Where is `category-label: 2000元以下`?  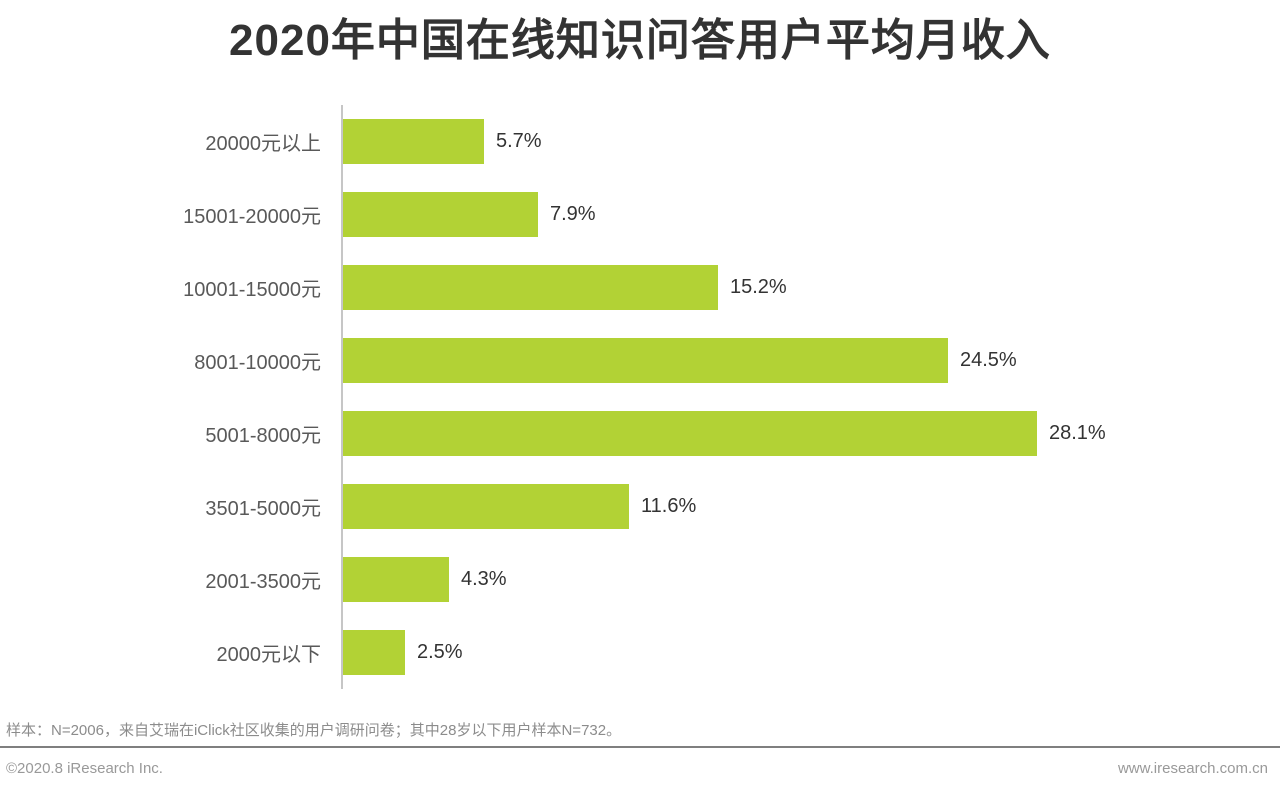
category-label: 2000元以下 is located at coordinates (269, 654).